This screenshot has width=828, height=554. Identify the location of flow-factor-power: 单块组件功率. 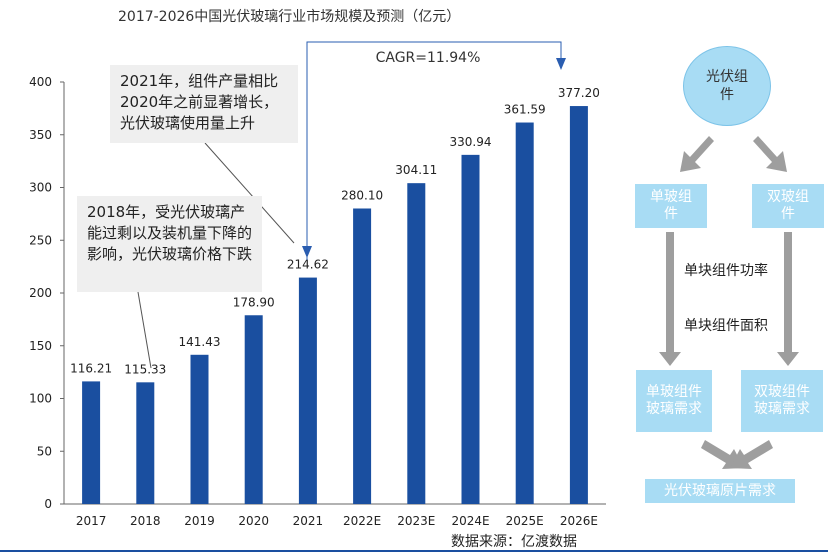
(726, 271).